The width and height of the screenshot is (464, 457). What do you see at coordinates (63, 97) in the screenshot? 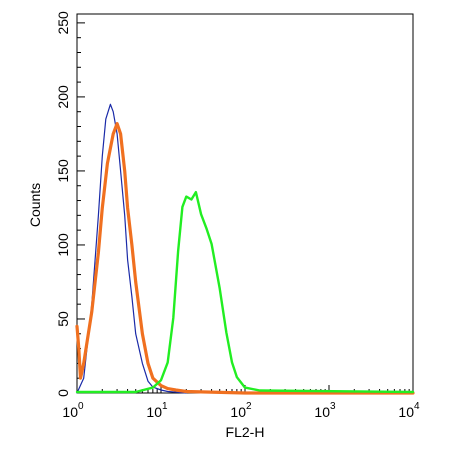
I see `y-tick-label: 200` at bounding box center [63, 97].